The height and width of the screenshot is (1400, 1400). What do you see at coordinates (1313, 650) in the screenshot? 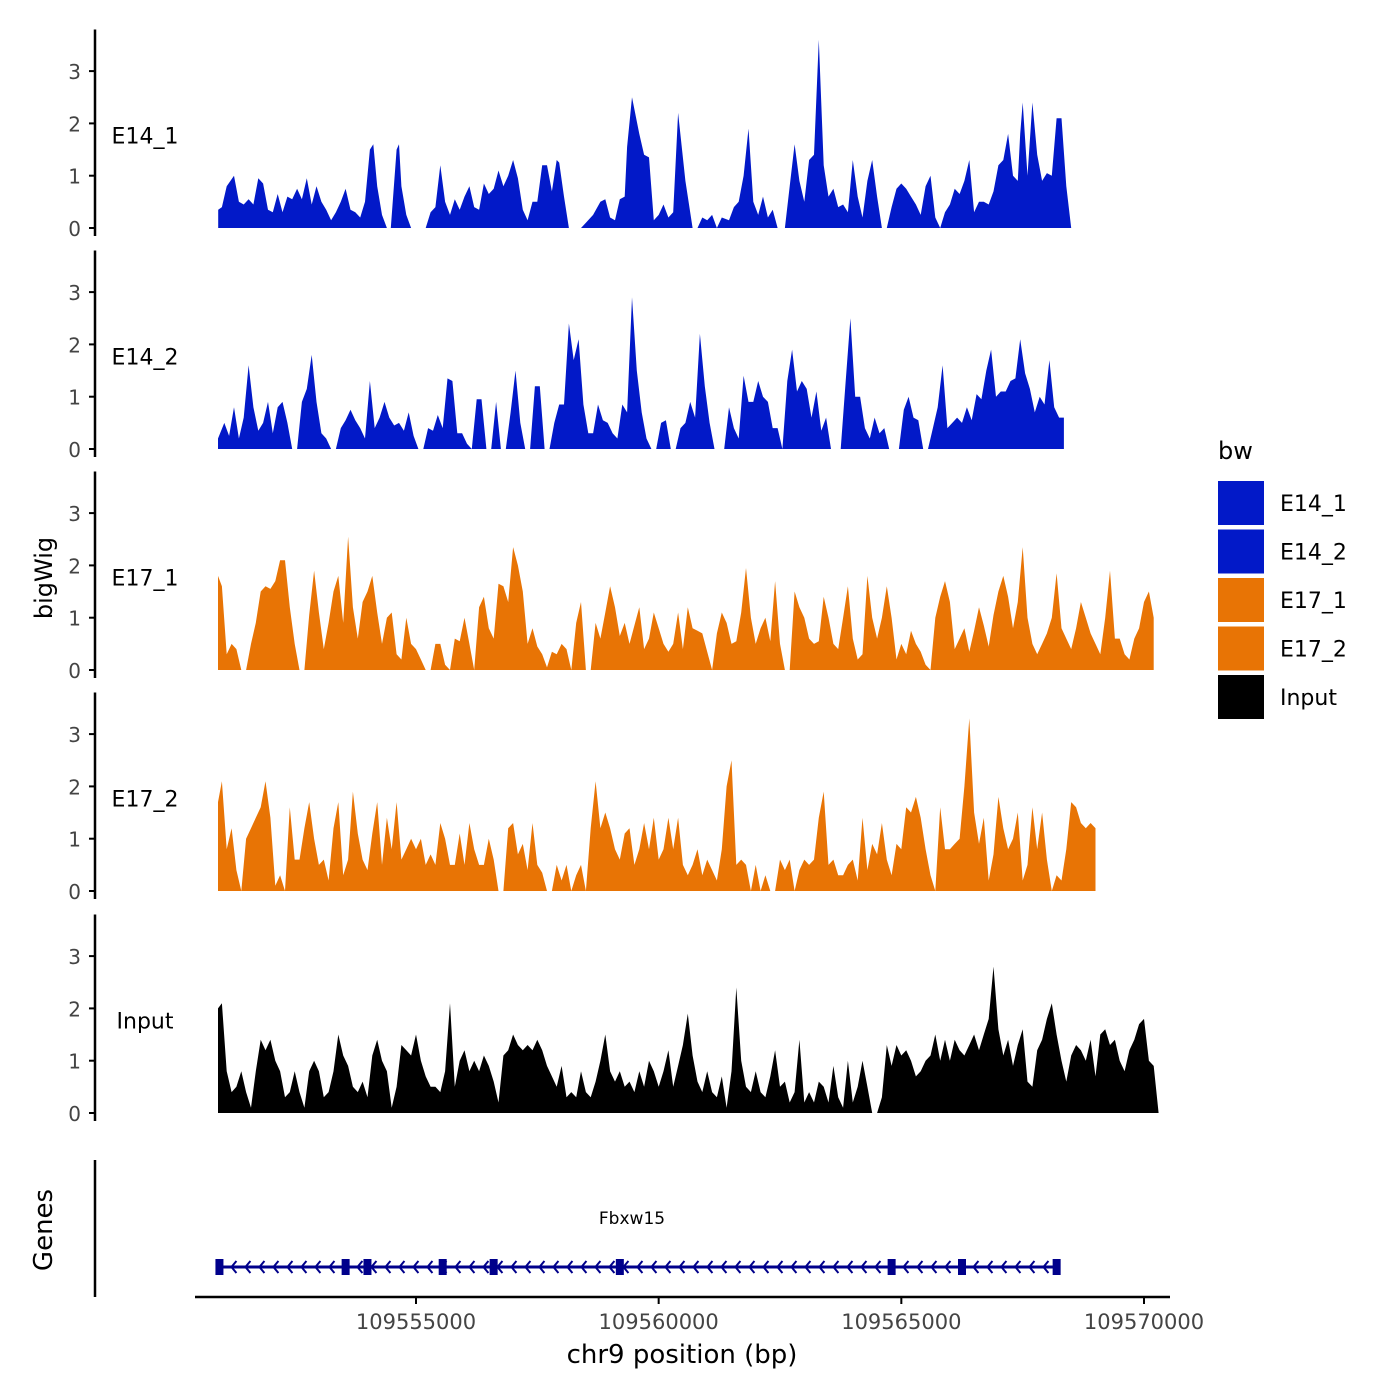
I see `legend-label-e17-2: E17_2` at bounding box center [1313, 650].